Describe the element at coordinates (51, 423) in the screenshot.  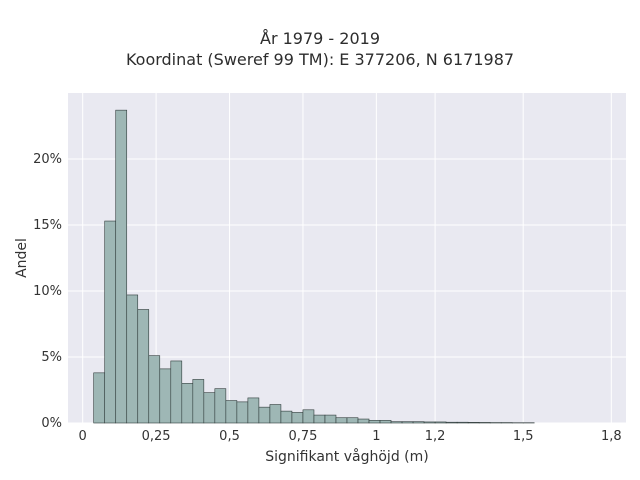
I see `y-tick-label: 0%` at that location.